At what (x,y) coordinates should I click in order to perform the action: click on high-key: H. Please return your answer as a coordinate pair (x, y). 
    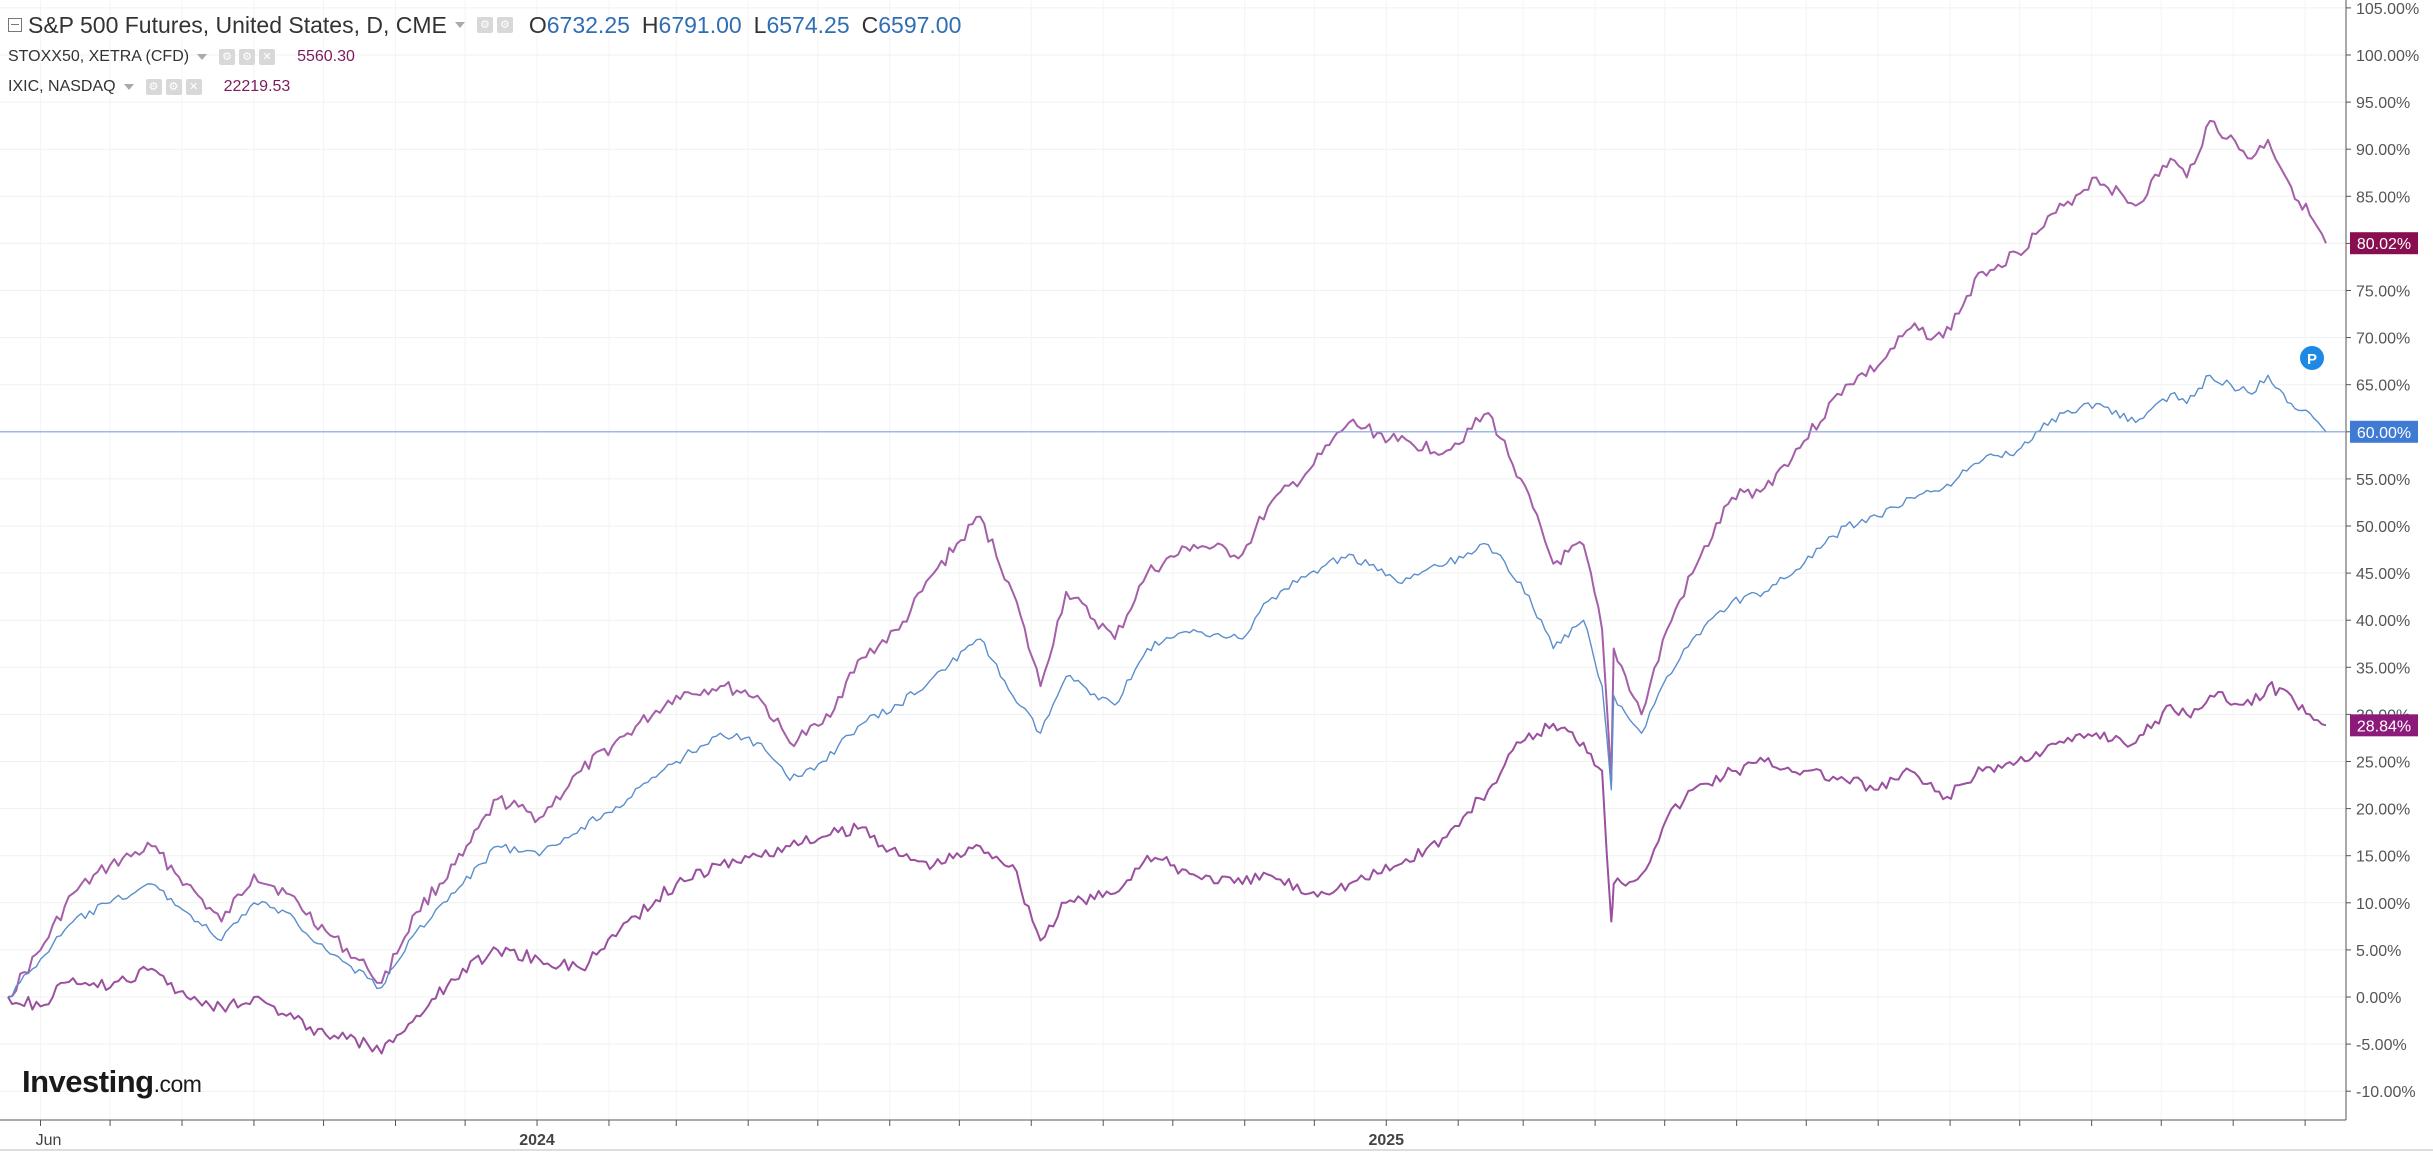
    Looking at the image, I should click on (650, 24).